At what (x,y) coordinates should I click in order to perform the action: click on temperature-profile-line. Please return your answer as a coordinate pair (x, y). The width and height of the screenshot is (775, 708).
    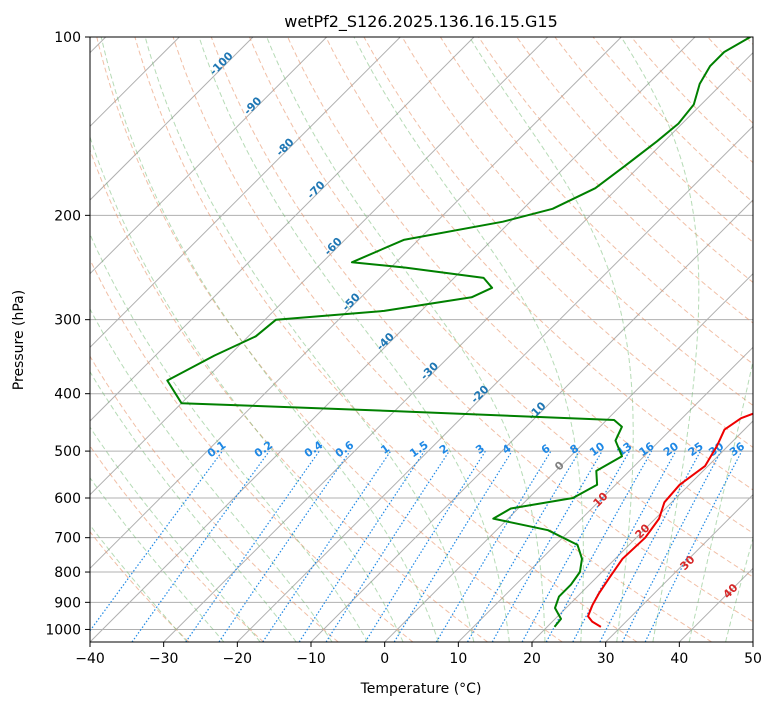
    Looking at the image, I should click on (670, 520).